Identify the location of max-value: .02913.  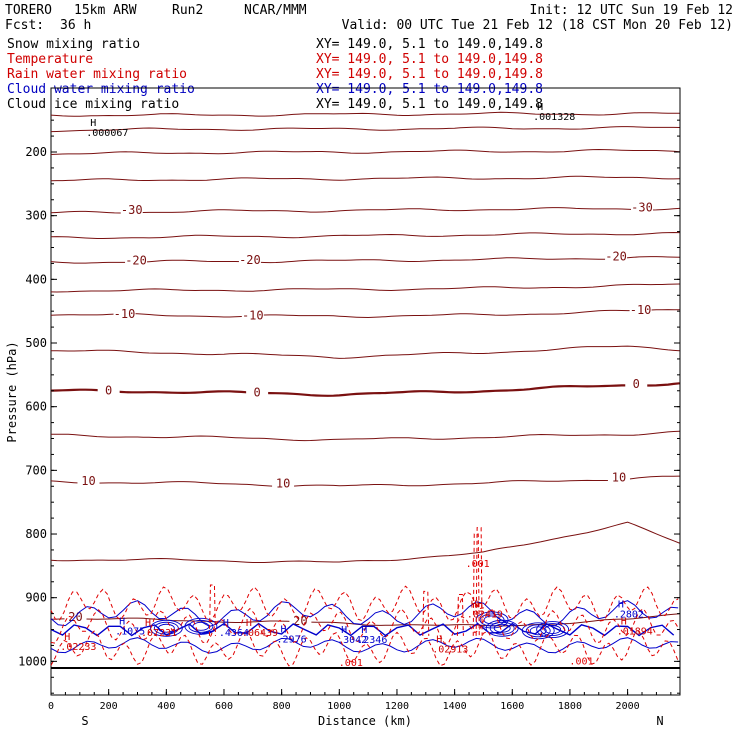
(450, 649).